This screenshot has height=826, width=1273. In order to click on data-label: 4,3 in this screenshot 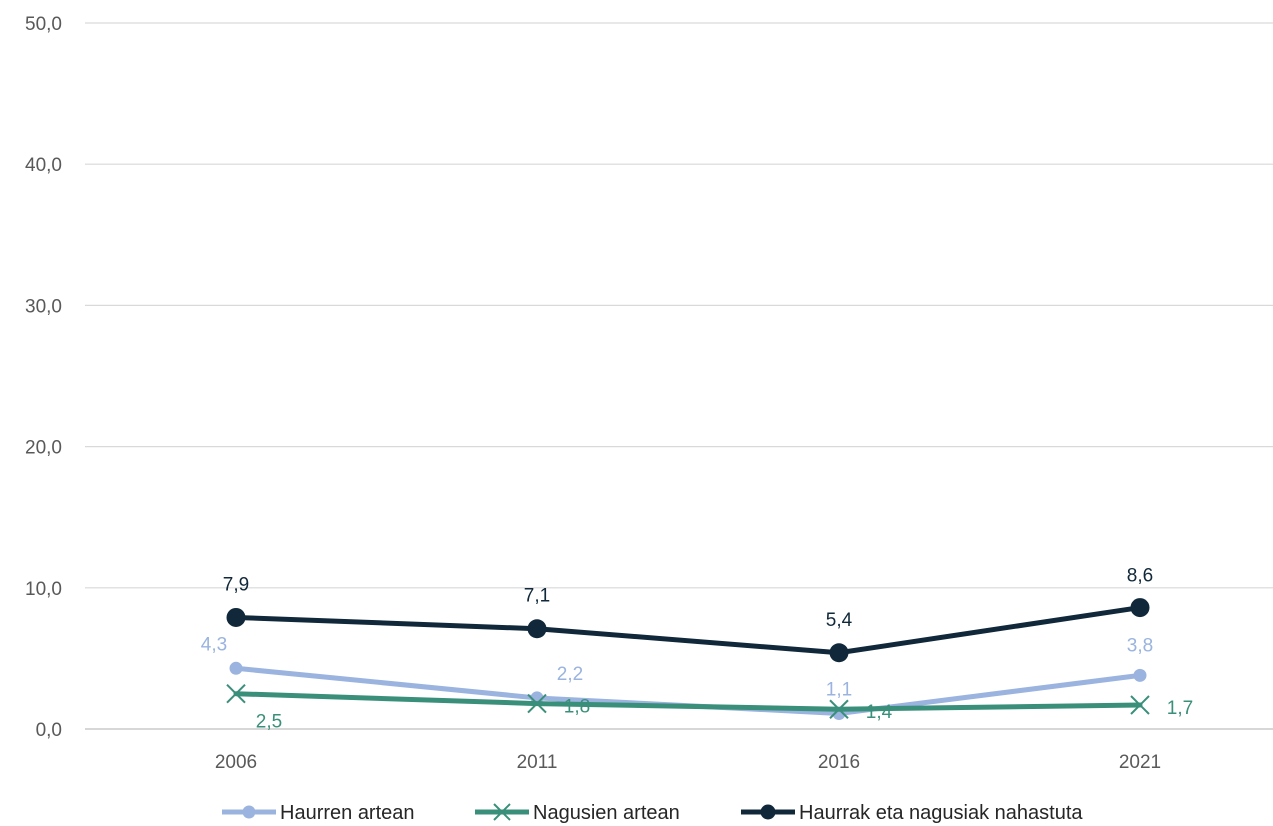, I will do `click(214, 644)`.